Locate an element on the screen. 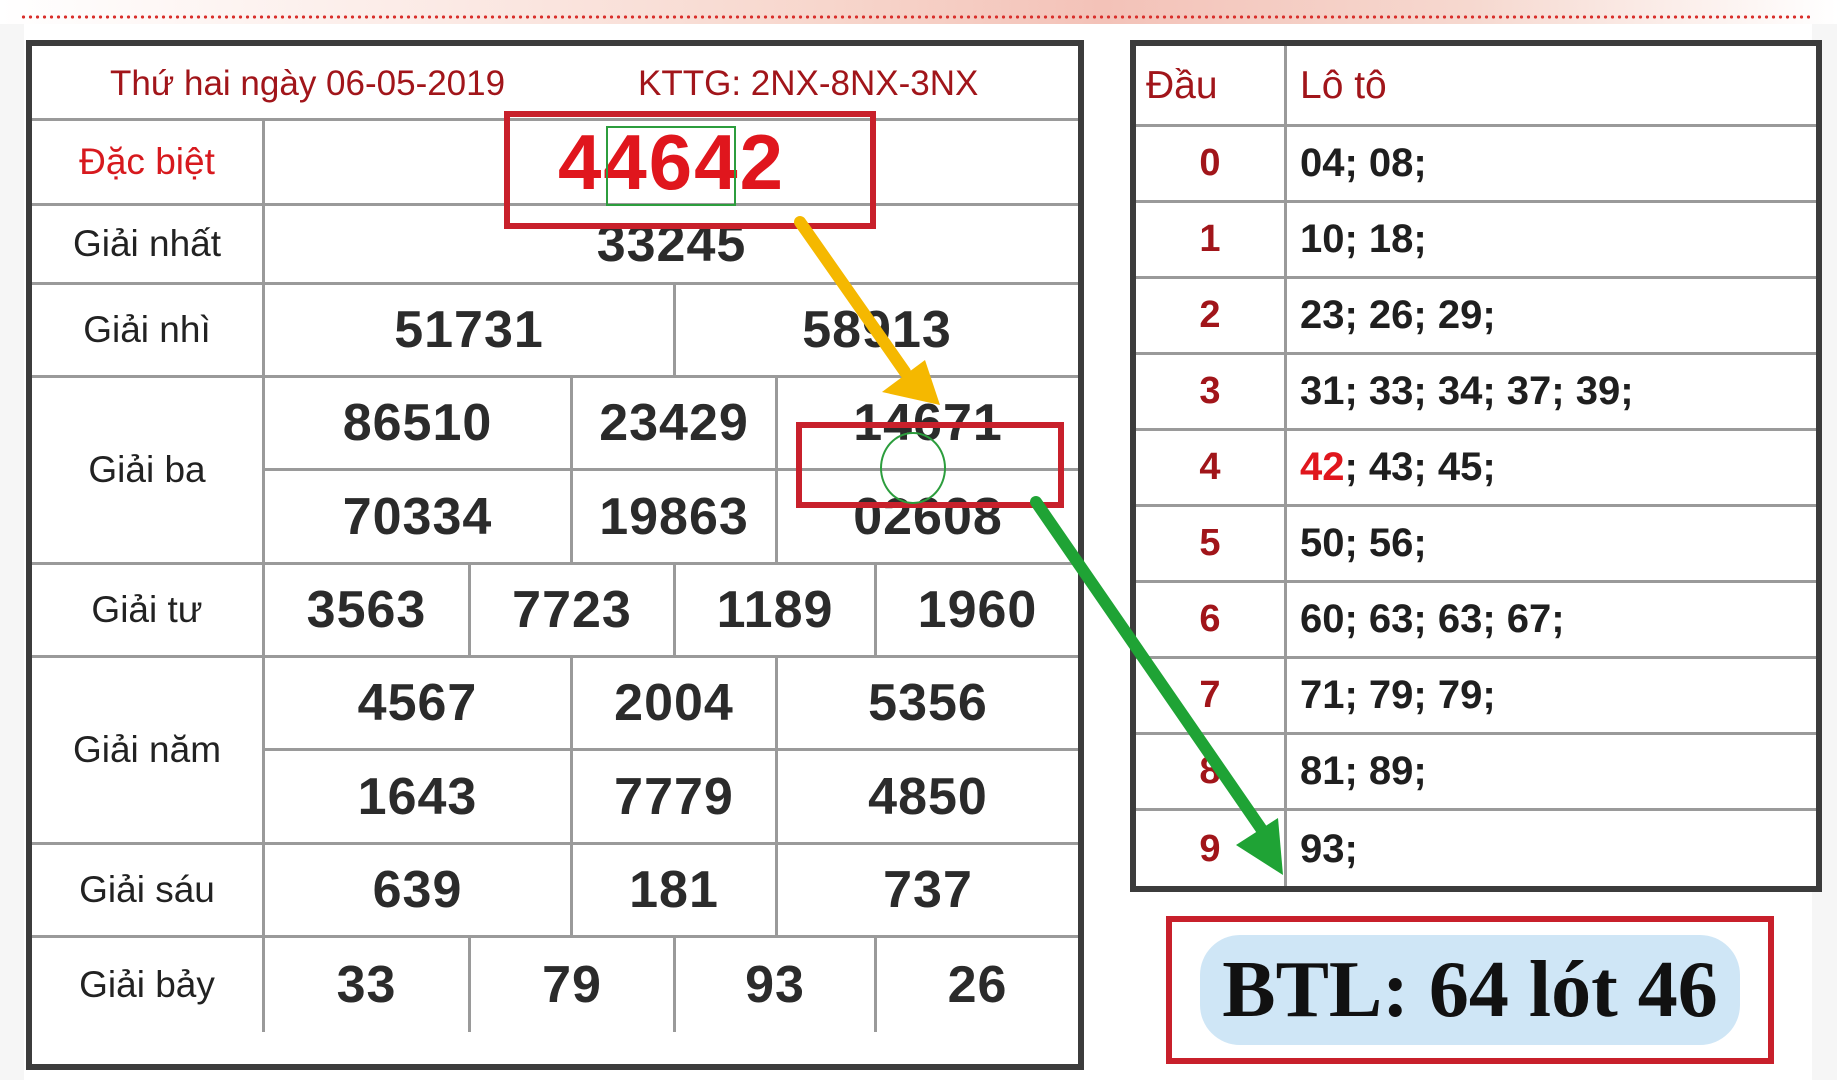  btl-highlight-box: BTL: 64 lót 46 is located at coordinates (1470, 990).